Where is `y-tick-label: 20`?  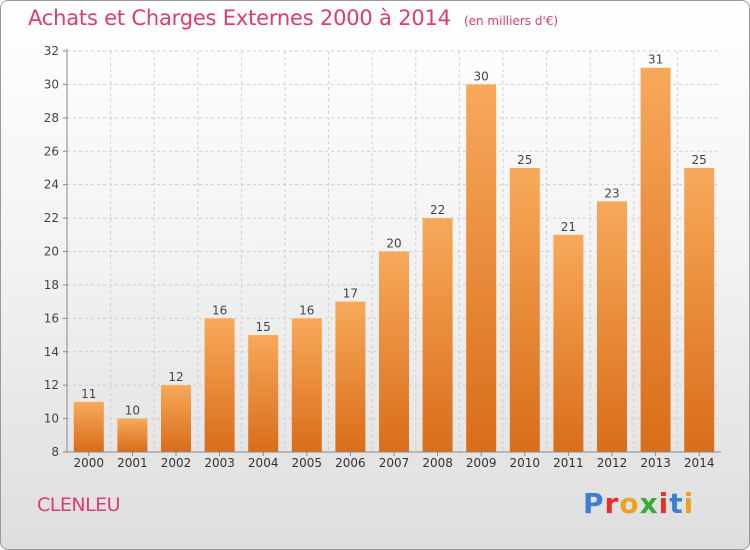
y-tick-label: 20 is located at coordinates (51, 252).